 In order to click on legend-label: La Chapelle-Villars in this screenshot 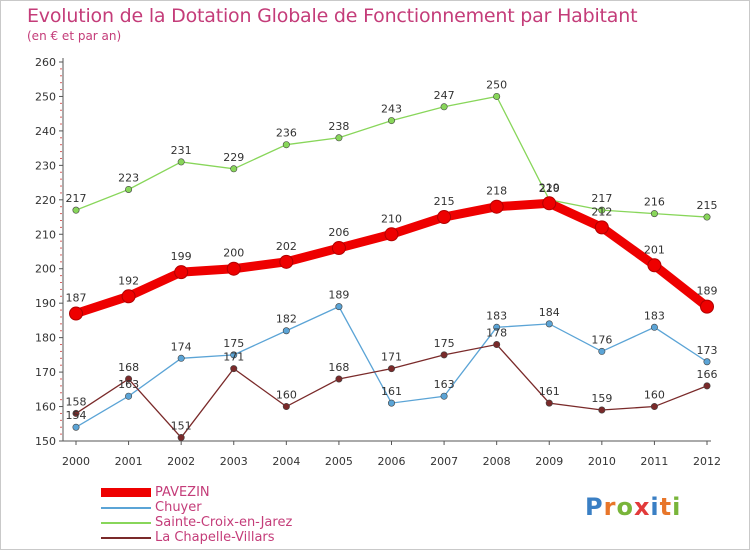, I will do `click(215, 537)`.